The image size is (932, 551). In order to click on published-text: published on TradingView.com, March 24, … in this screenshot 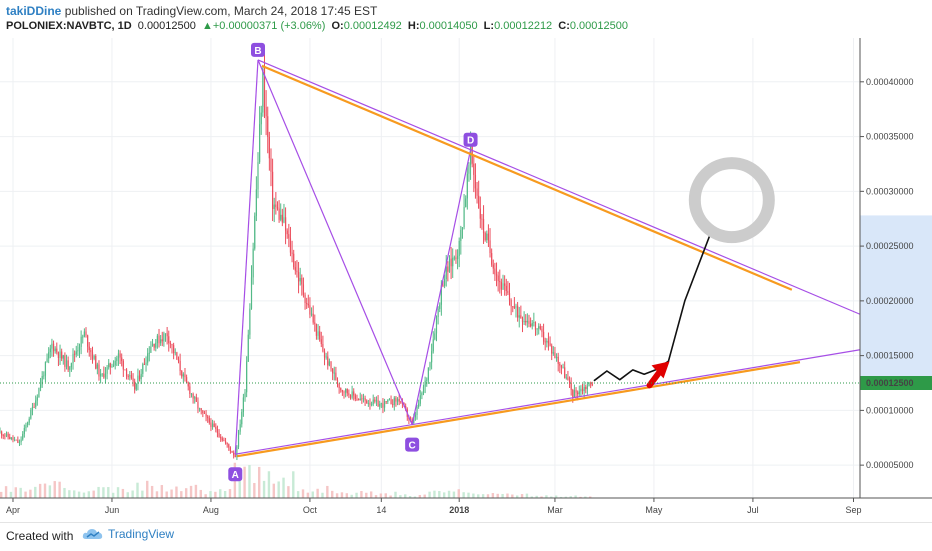, I will do `click(221, 11)`.